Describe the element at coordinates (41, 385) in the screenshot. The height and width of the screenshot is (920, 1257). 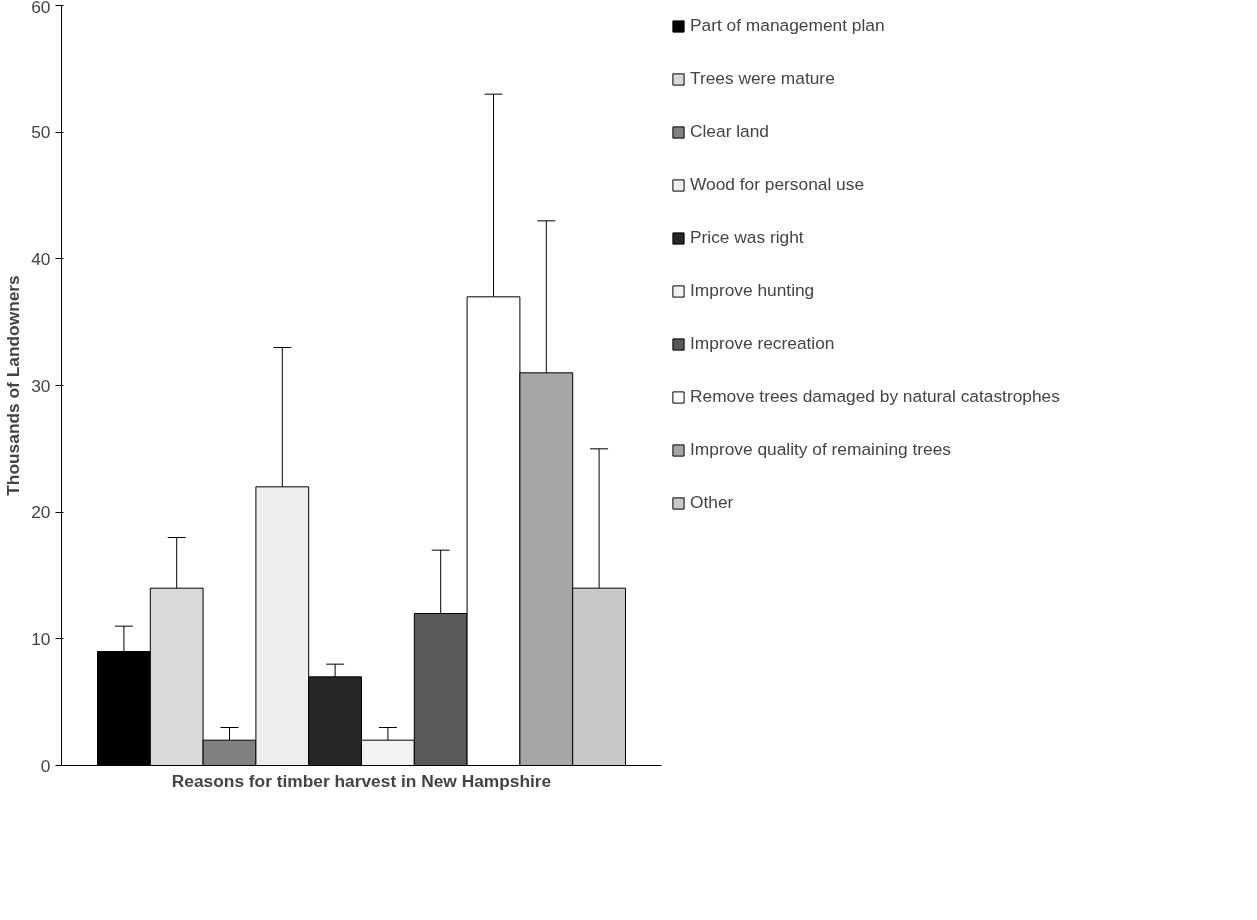
I see `y-tick-label: 30` at that location.